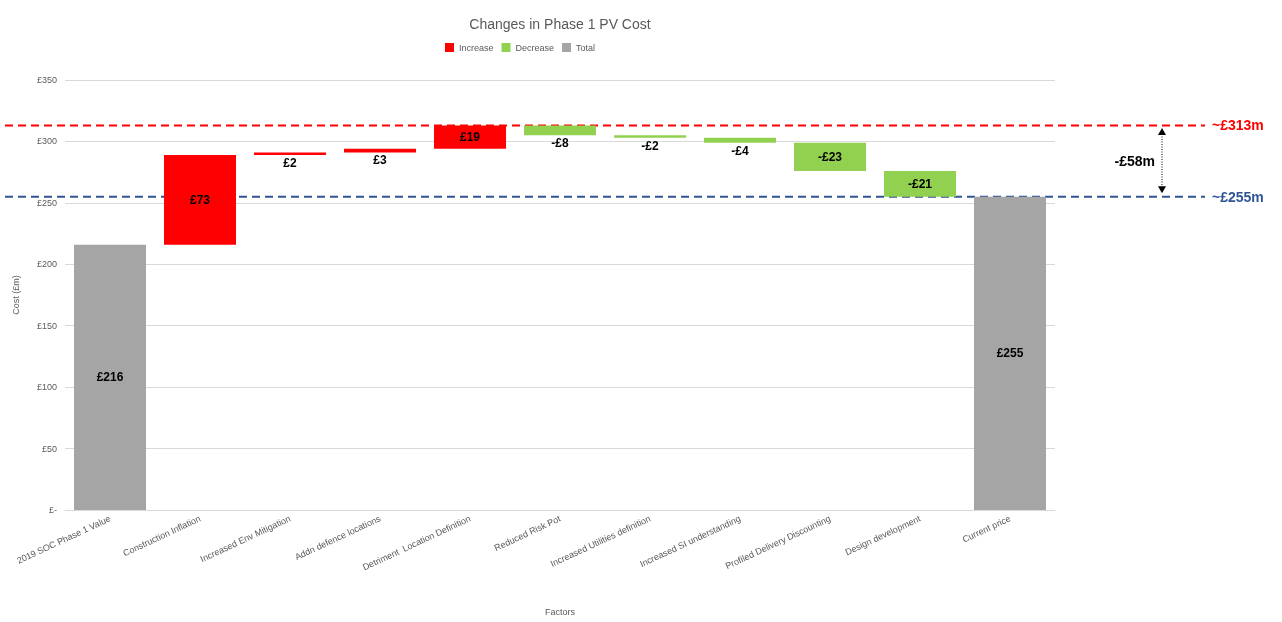  I want to click on legend-label: Increase, so click(476, 47).